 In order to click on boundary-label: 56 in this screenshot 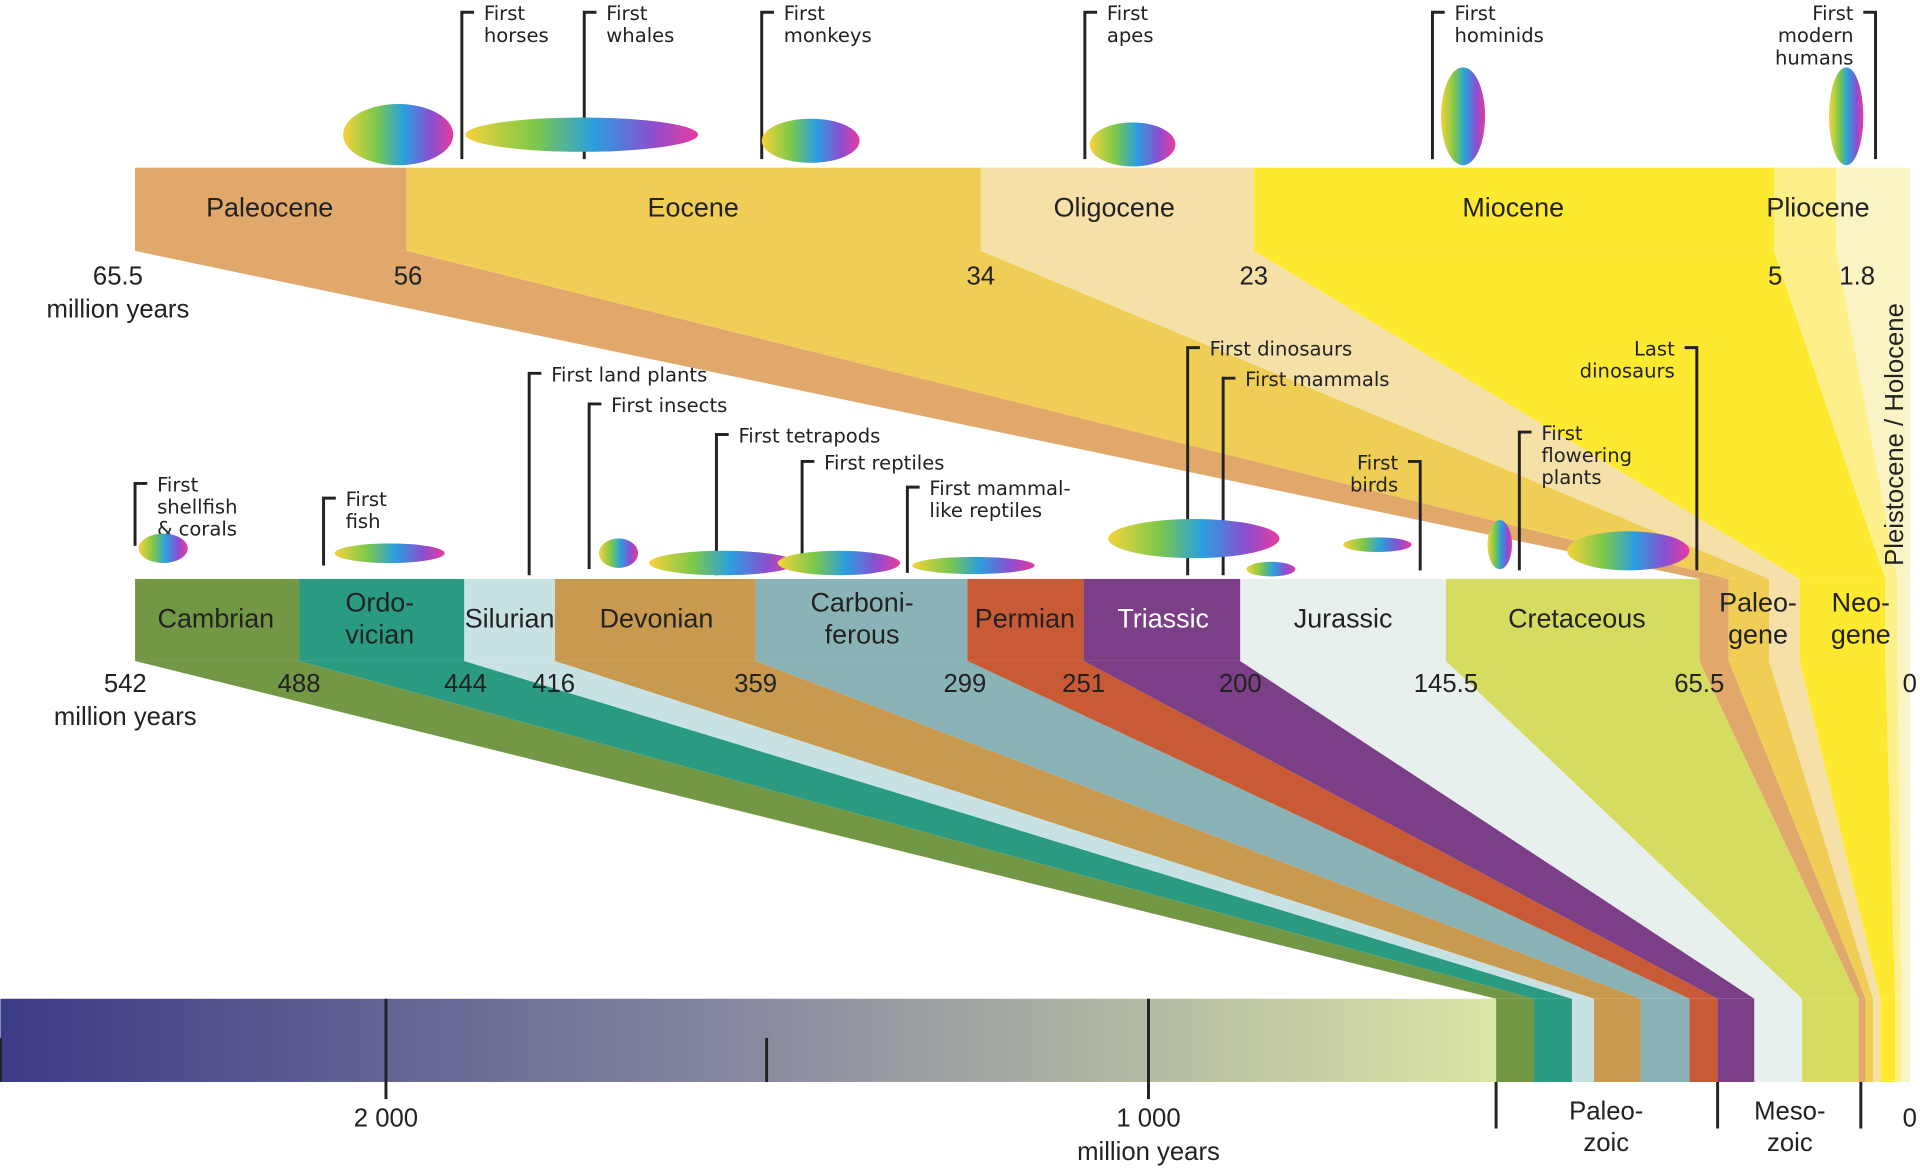, I will do `click(408, 277)`.